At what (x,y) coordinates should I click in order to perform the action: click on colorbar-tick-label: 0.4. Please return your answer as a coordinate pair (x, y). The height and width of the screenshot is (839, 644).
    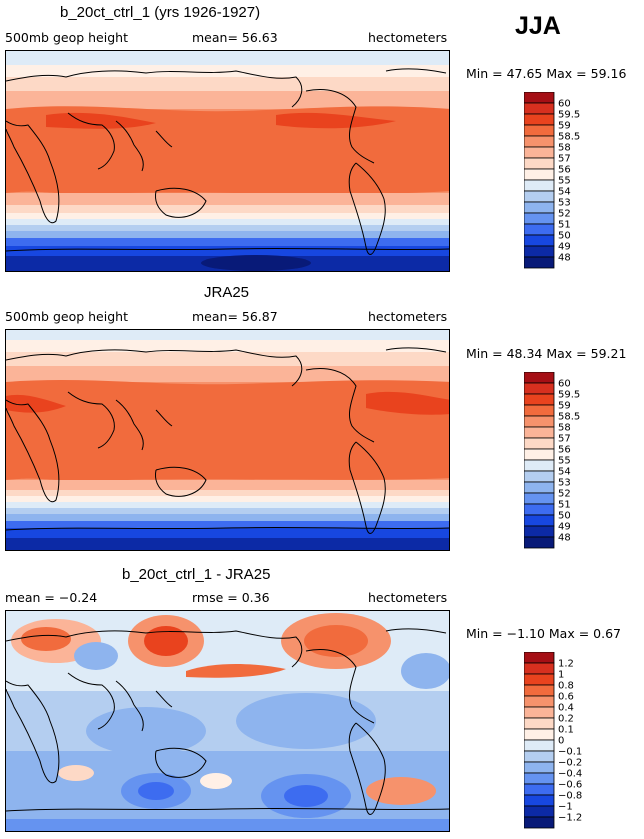
    Looking at the image, I should click on (566, 708).